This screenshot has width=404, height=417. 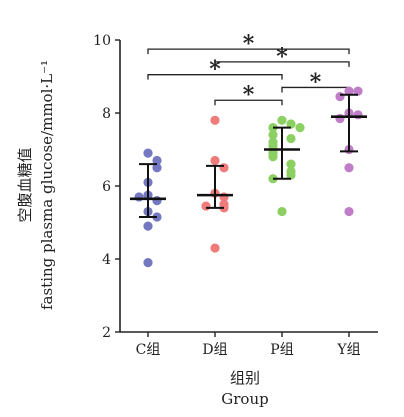 What do you see at coordinates (244, 399) in the screenshot?
I see `x-axis-title-en: Group` at bounding box center [244, 399].